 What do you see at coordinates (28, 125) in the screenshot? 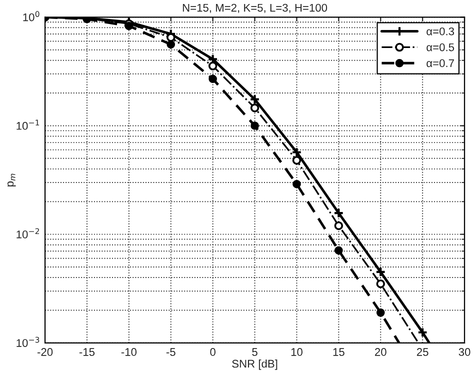
I see `y-tick-label: 10$^{−1}$` at bounding box center [28, 125].